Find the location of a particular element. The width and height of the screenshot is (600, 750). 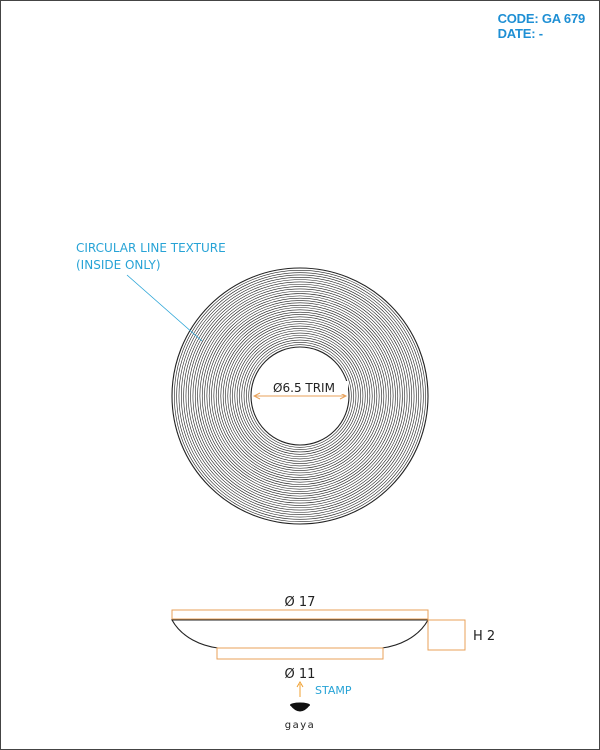

drawing-date: DATE: - is located at coordinates (520, 33).